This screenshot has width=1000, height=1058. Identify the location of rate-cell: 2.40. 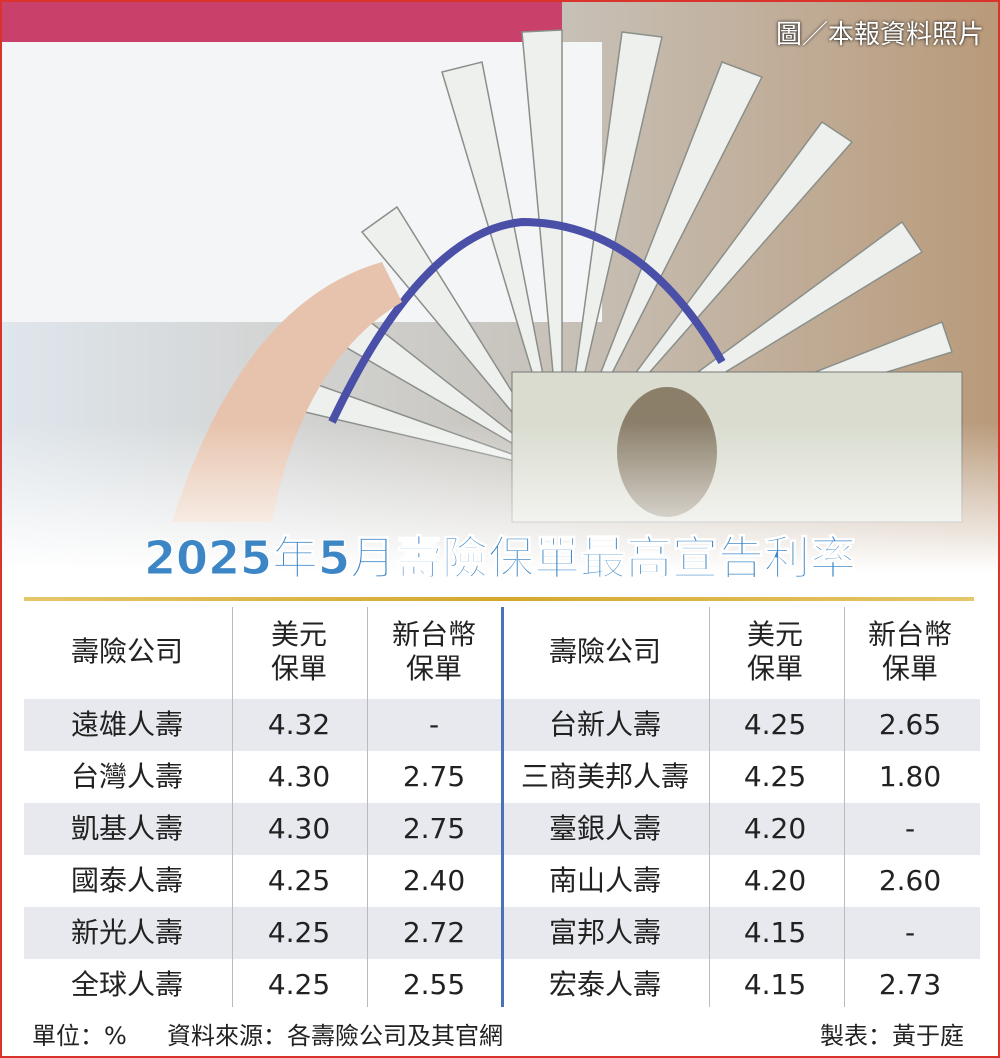
(434, 880).